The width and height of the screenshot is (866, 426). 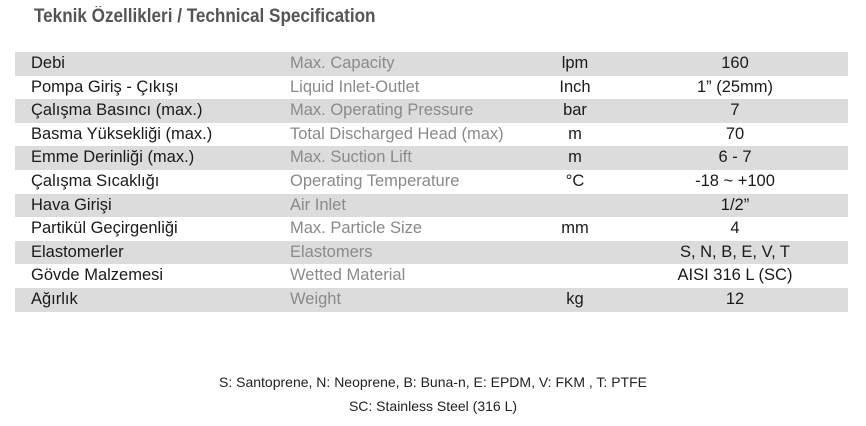 I want to click on table-cell: Pompa Giriş - Çıkışı, so click(x=105, y=86).